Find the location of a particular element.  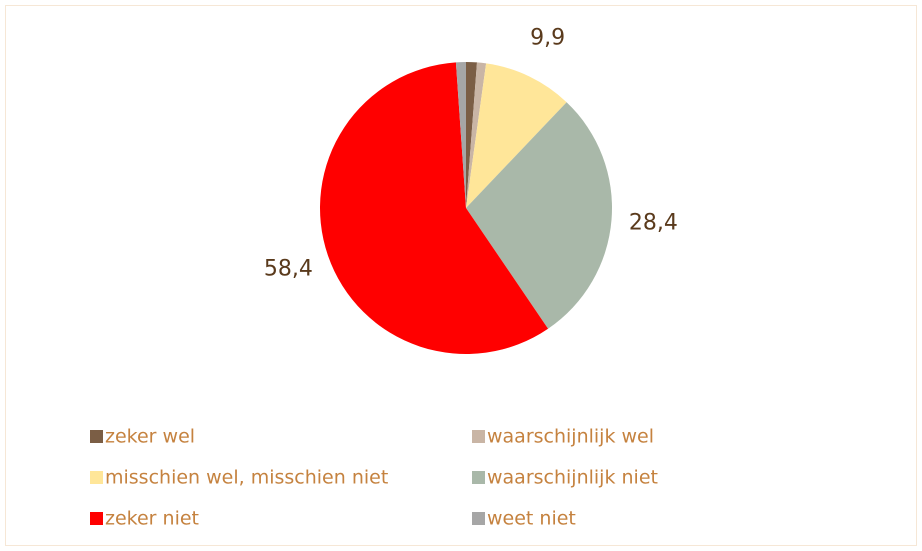

legend-label: zeker wel is located at coordinates (150, 437).